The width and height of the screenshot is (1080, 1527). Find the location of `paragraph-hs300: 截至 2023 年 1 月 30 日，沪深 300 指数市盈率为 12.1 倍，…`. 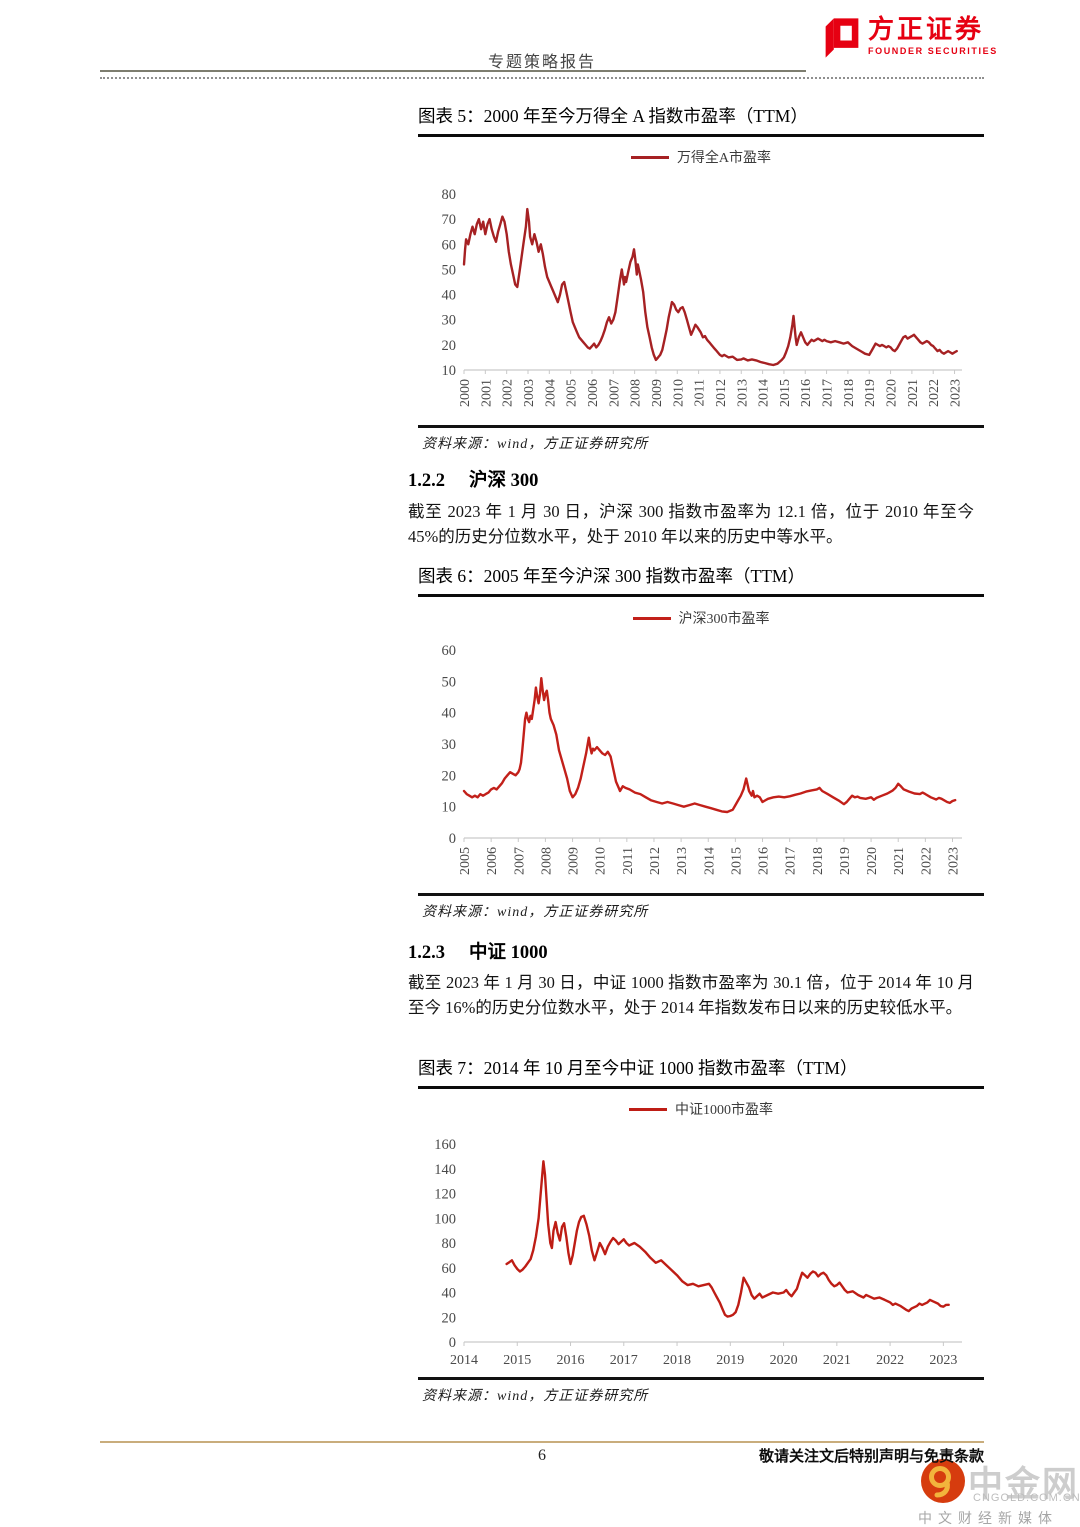

paragraph-hs300: 截至 2023 年 1 月 30 日，沪深 300 指数市盈率为 12.1 倍，… is located at coordinates (691, 524).